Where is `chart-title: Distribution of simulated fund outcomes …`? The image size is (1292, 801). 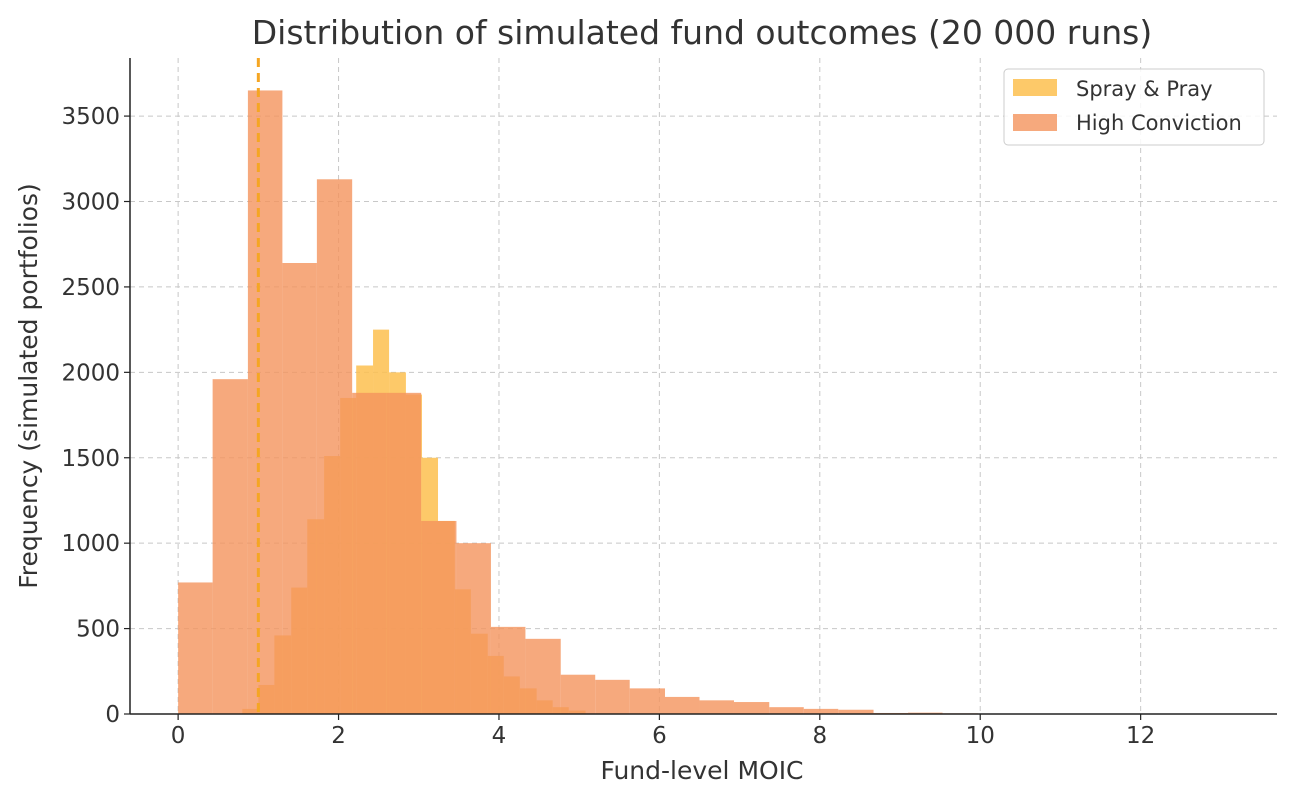 chart-title: Distribution of simulated fund outcomes … is located at coordinates (702, 32).